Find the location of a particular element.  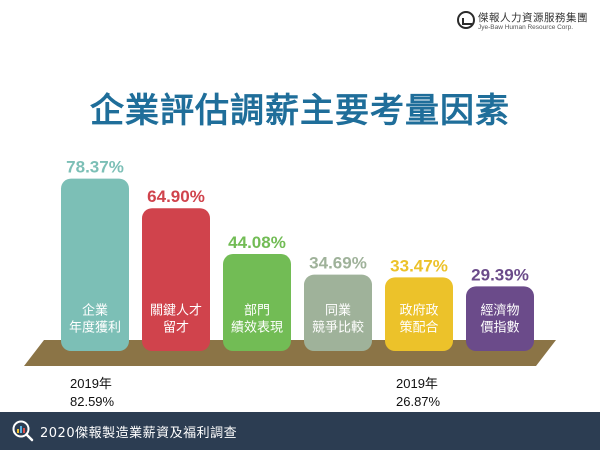

chart-title: 企業評估調薪主要考量因素 is located at coordinates (300, 111).